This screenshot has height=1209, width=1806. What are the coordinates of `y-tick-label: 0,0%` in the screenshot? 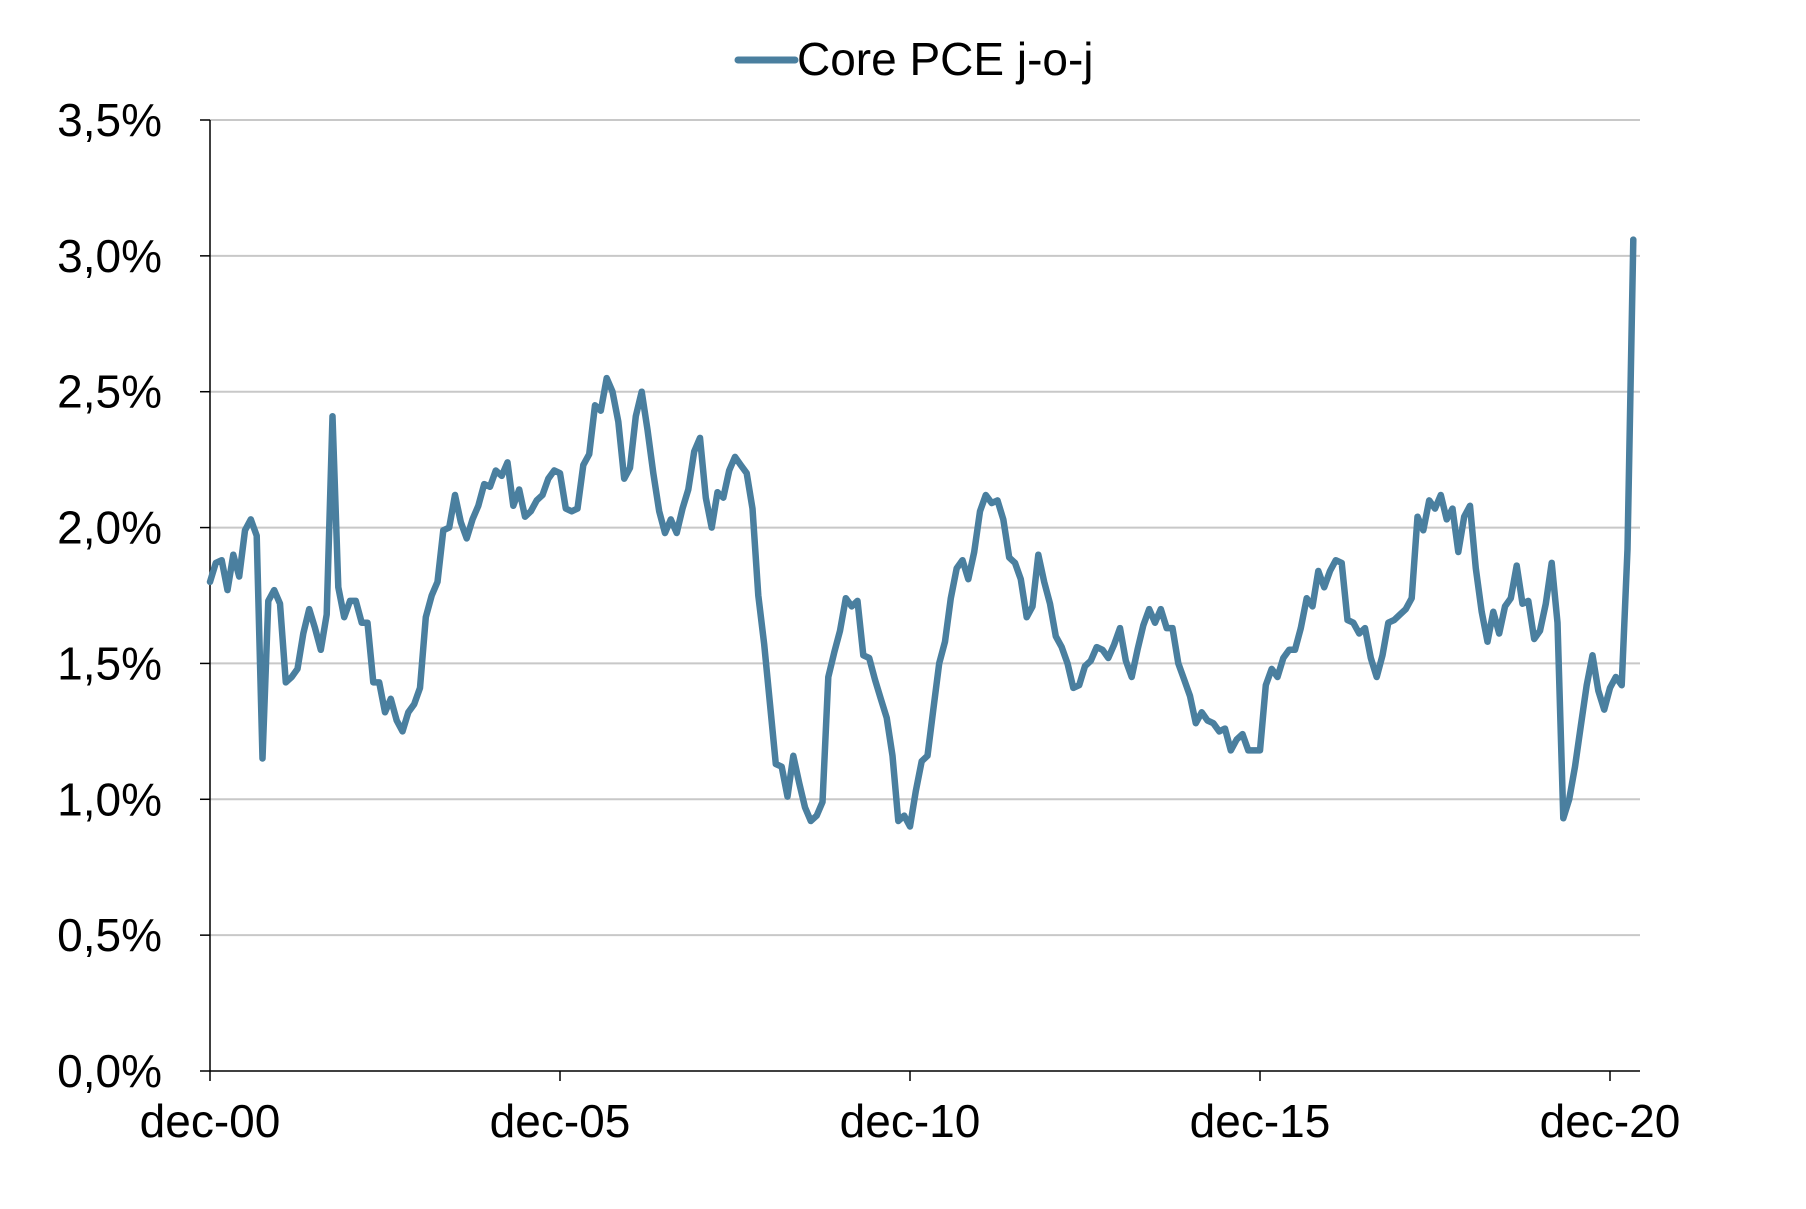 It's located at (109, 1071).